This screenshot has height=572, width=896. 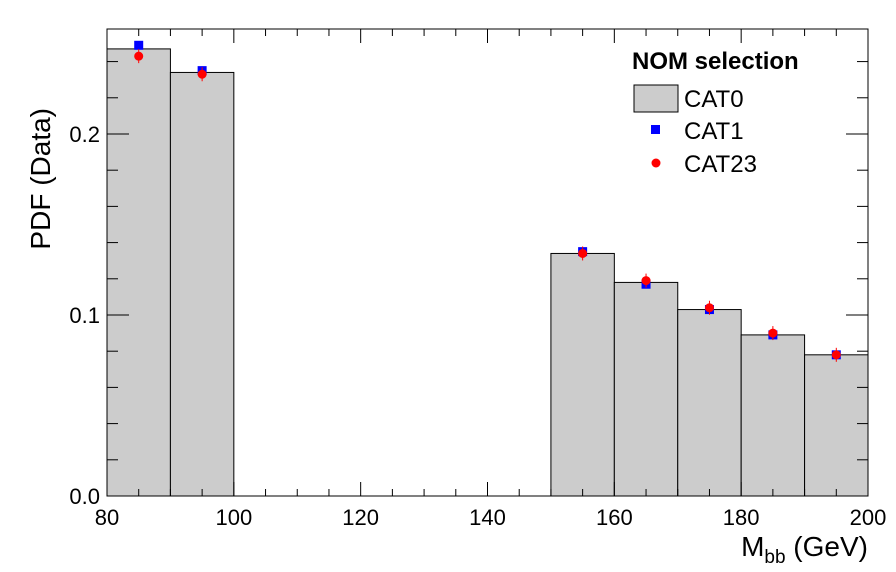 What do you see at coordinates (84, 315) in the screenshot?
I see `y-tick-label: 0.1` at bounding box center [84, 315].